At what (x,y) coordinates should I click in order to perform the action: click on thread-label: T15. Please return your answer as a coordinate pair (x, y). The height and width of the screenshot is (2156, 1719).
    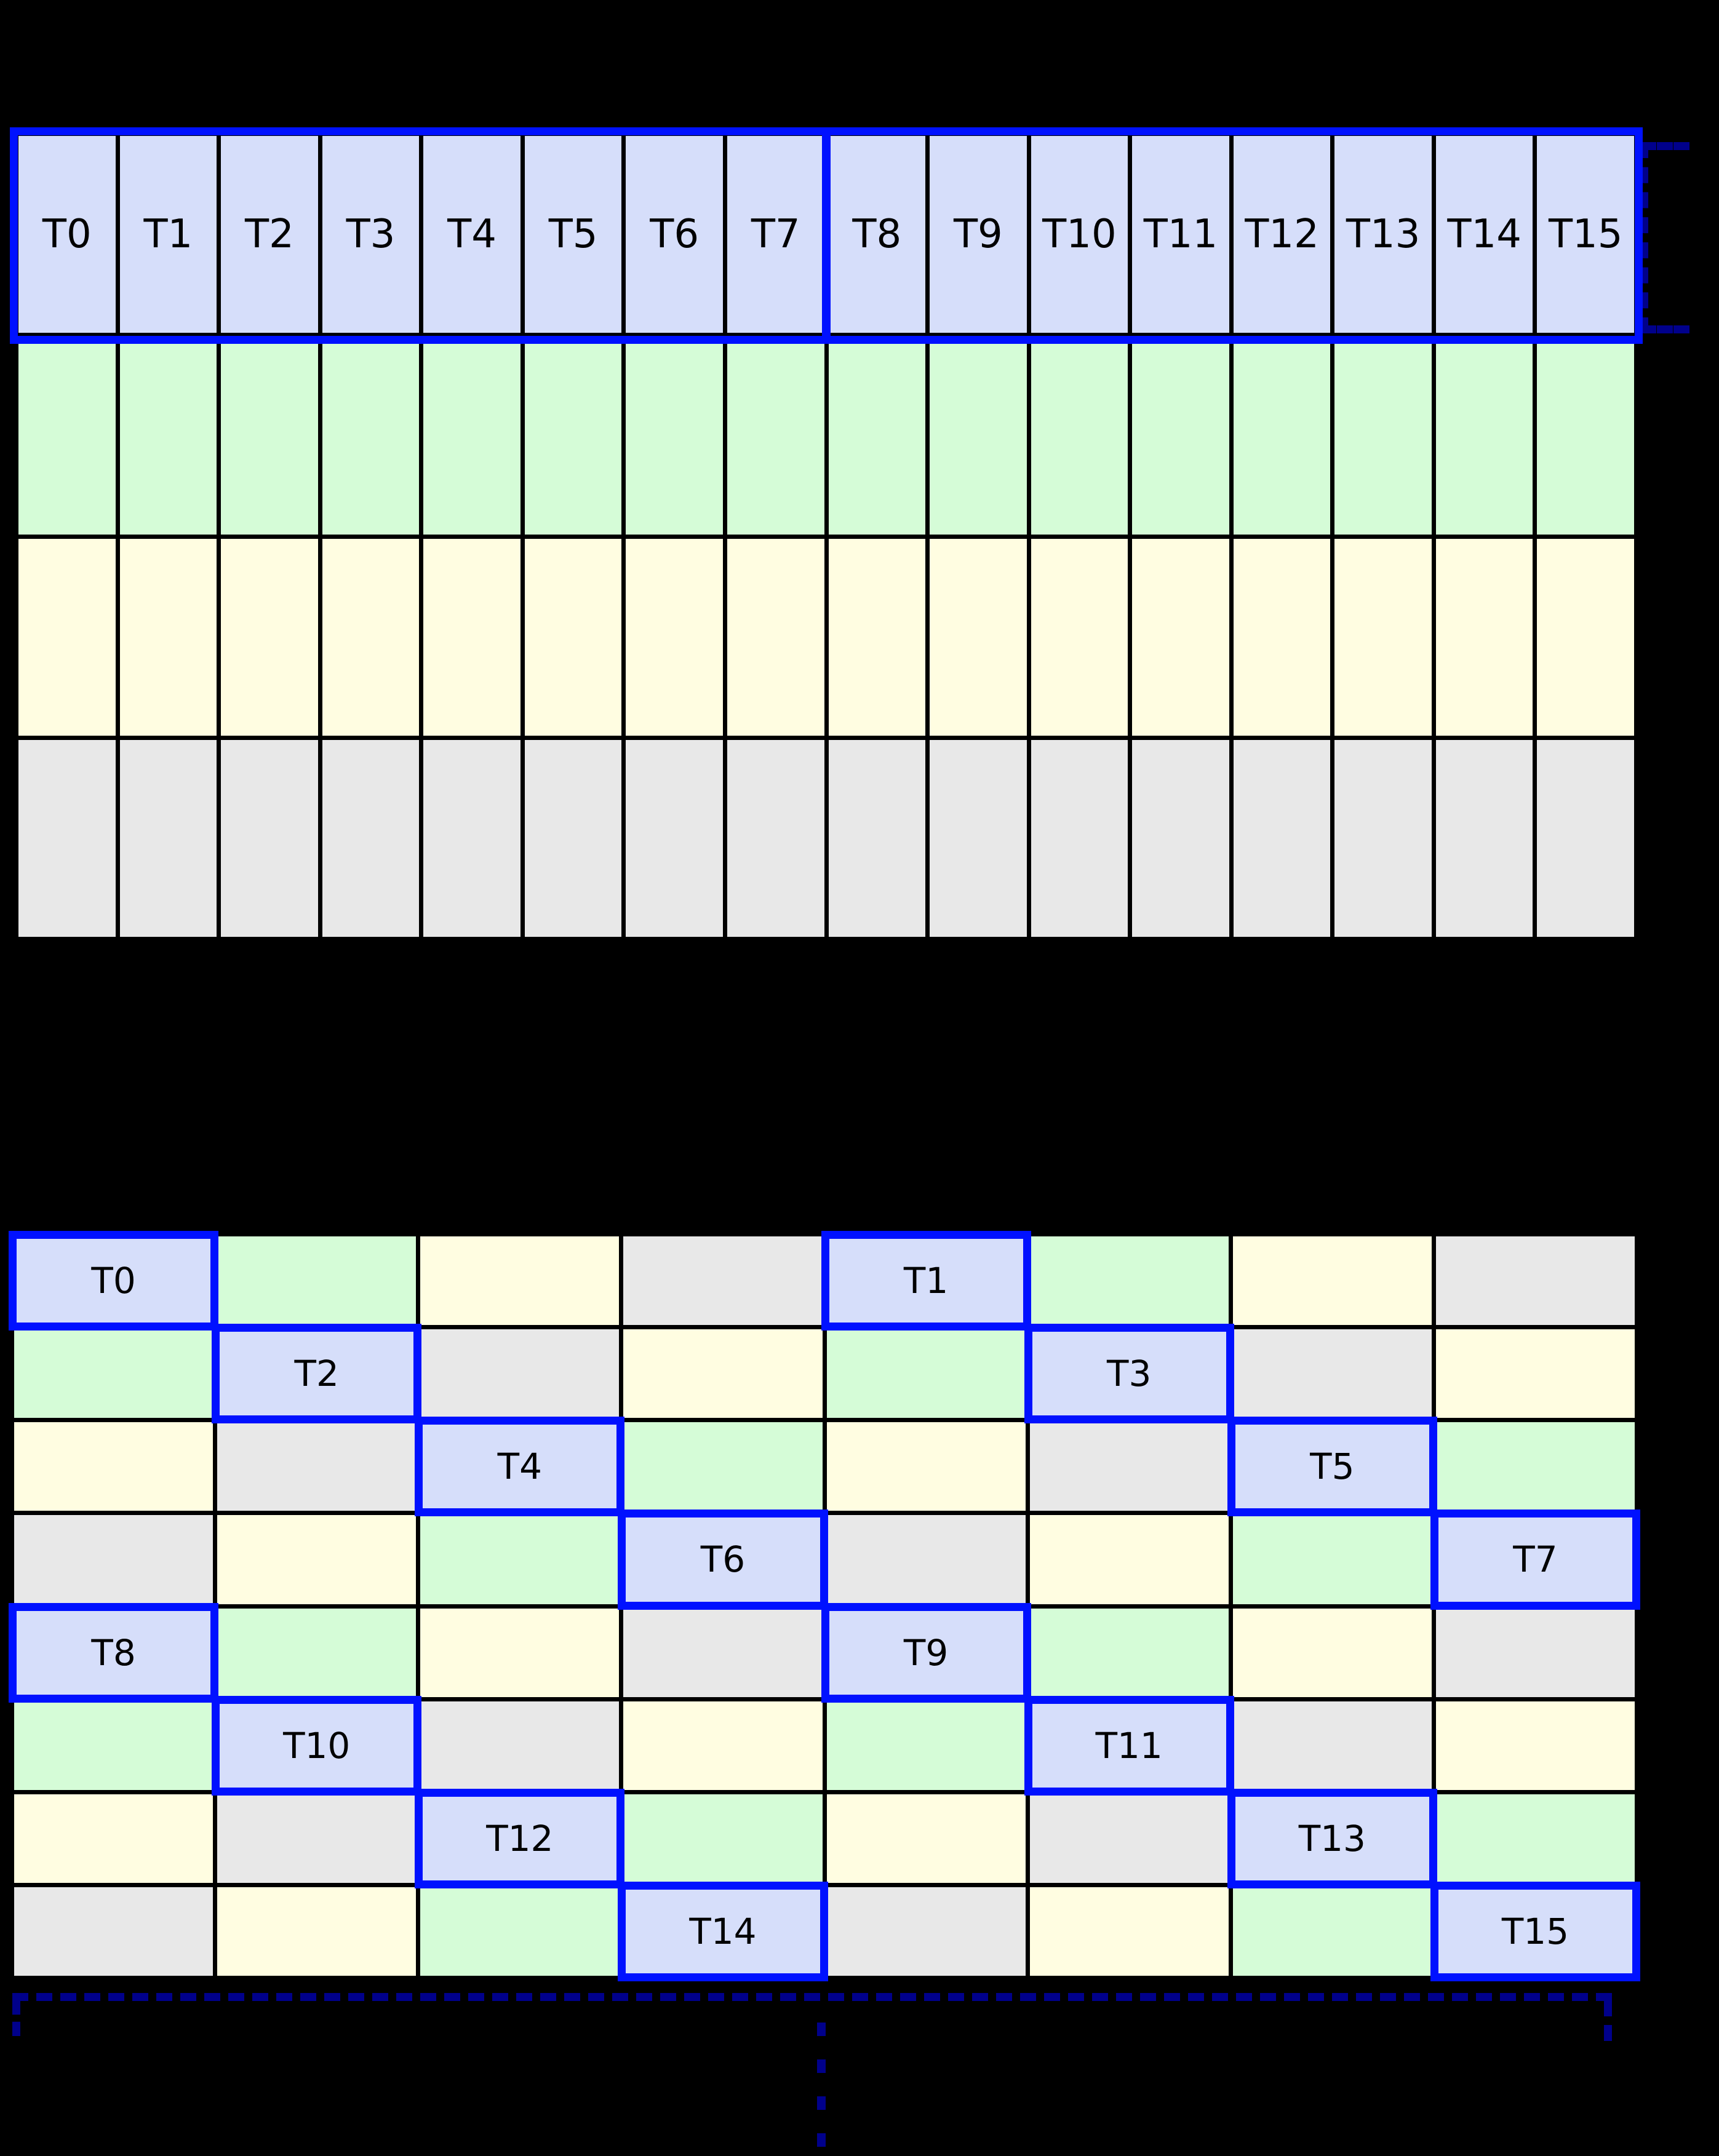
    Looking at the image, I should click on (1535, 1931).